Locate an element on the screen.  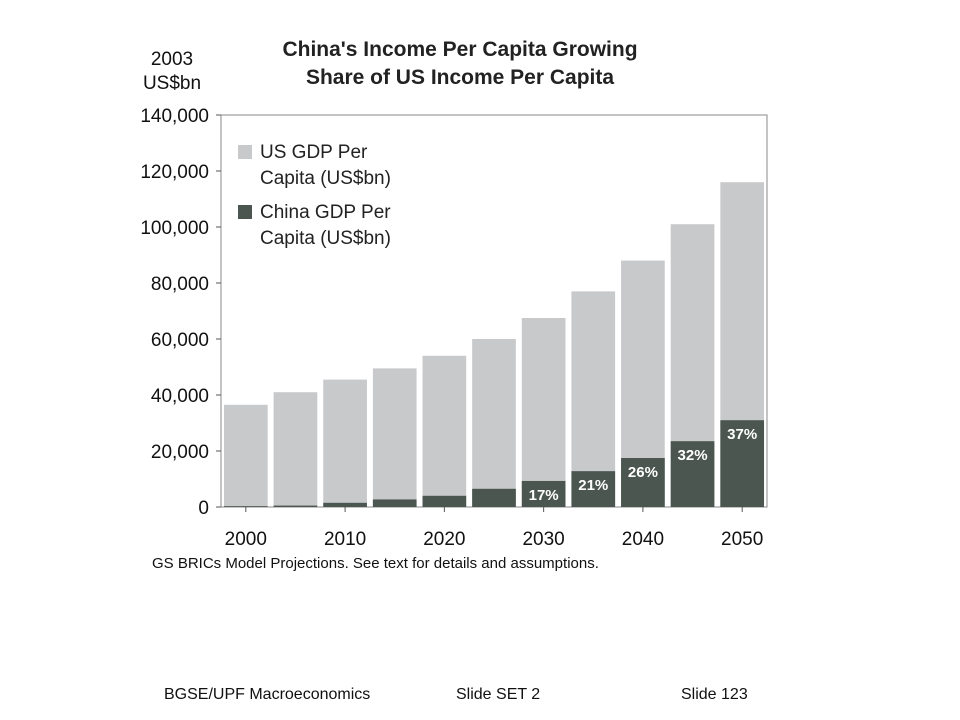
share-label-2050: 37% is located at coordinates (742, 434).